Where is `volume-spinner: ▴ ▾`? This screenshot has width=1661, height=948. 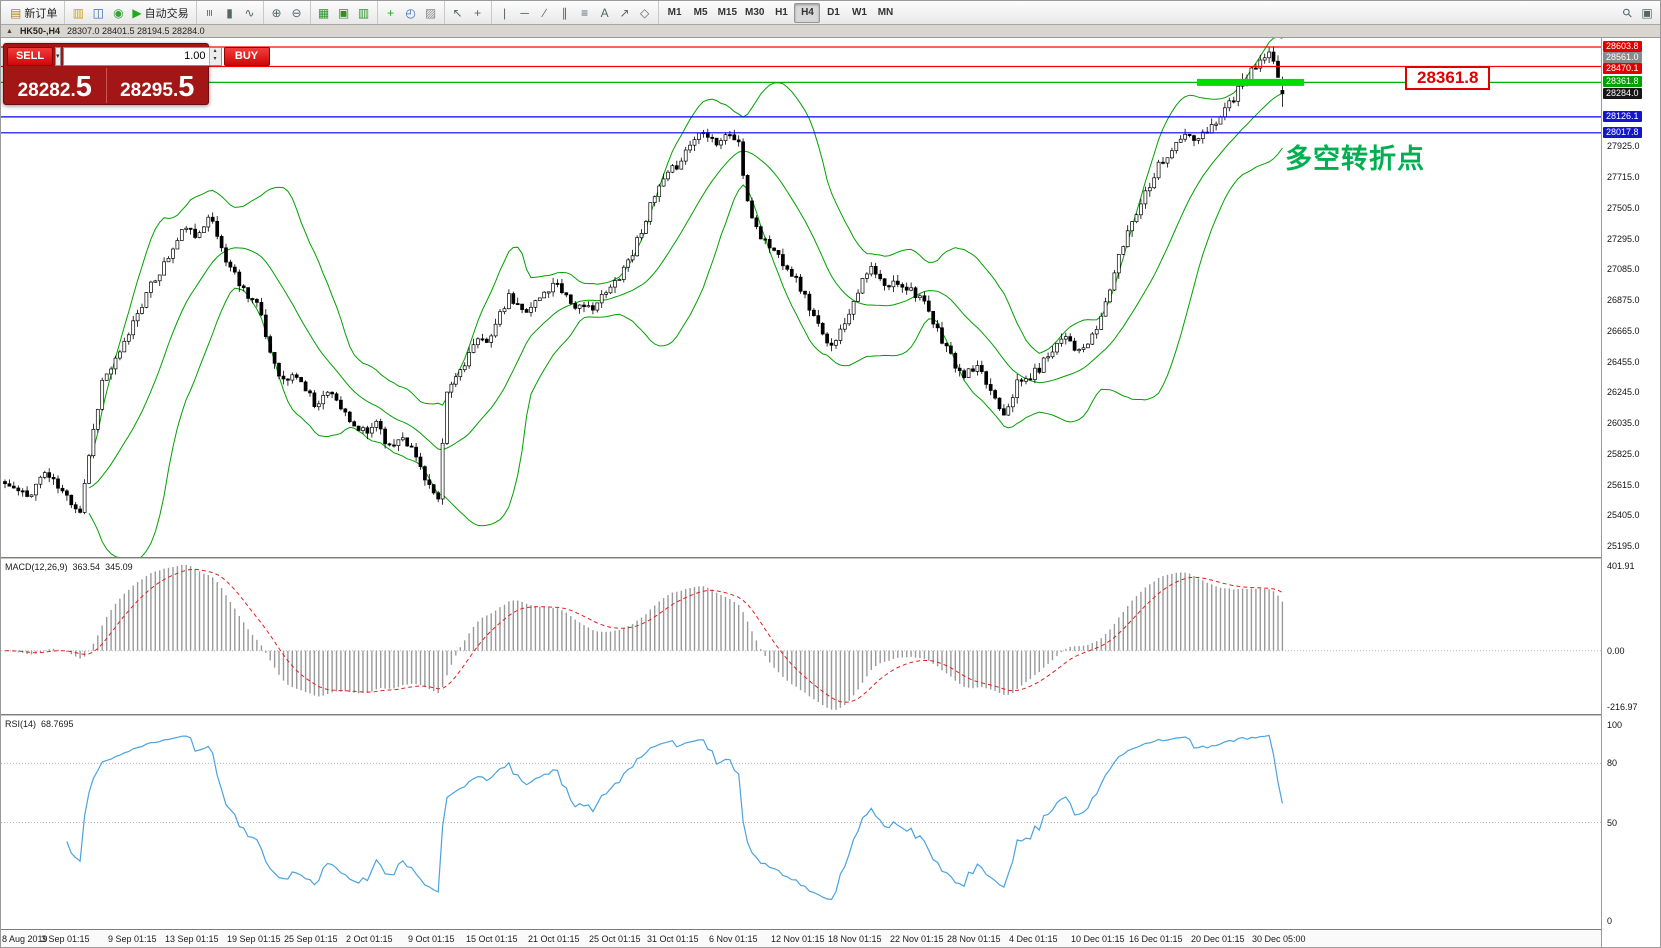 volume-spinner: ▴ ▾ is located at coordinates (214, 56).